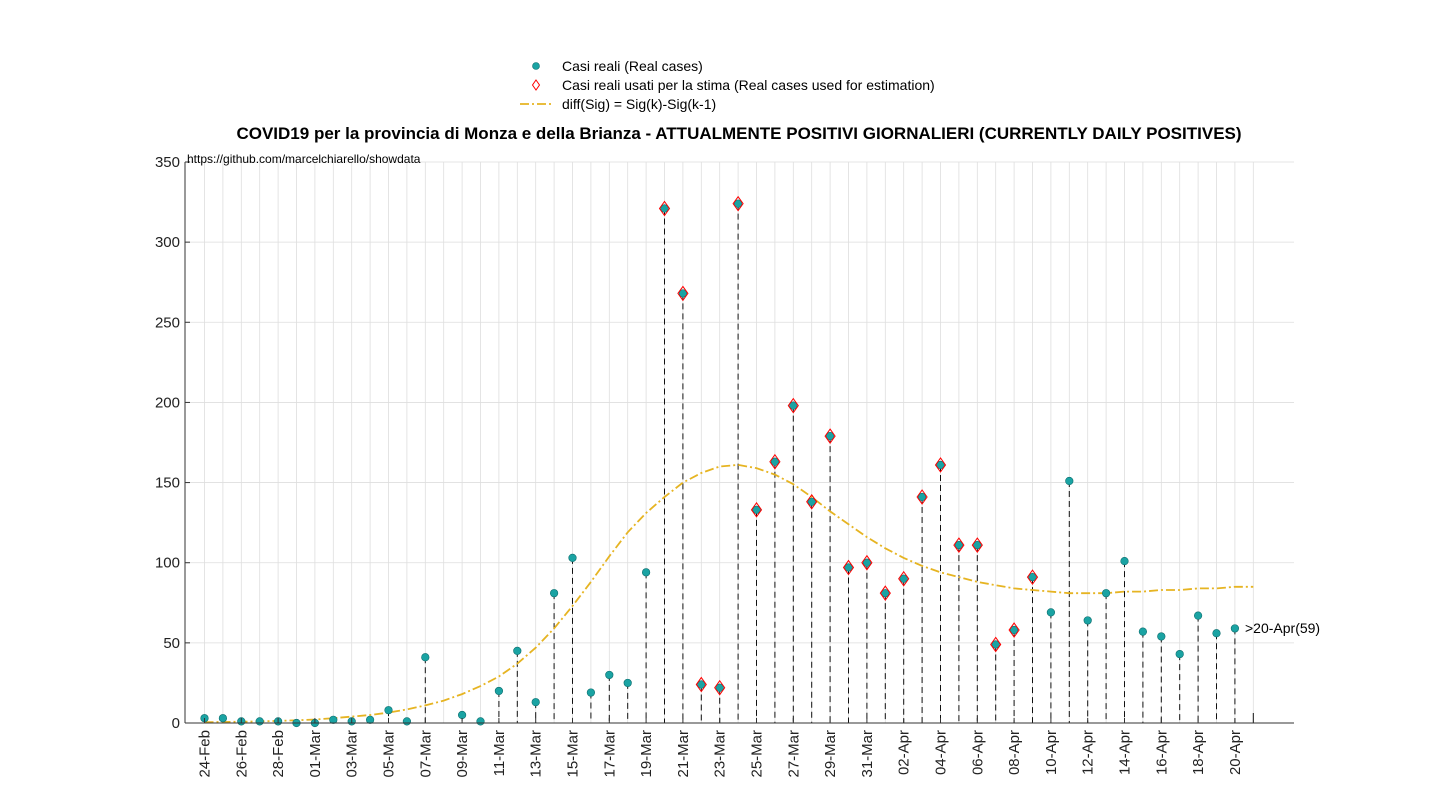 This screenshot has height=800, width=1430. Describe the element at coordinates (683, 754) in the screenshot. I see `x-tick-label: 21-Mar` at that location.